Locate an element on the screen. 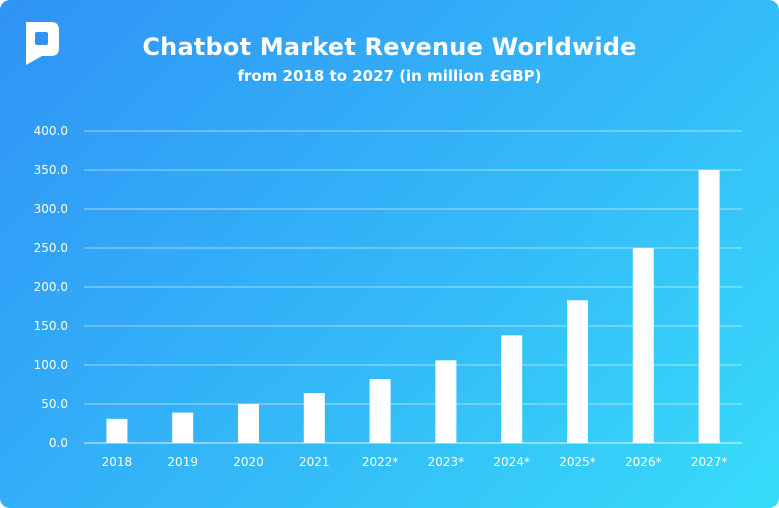  x-tick-label: 2027* is located at coordinates (709, 462).